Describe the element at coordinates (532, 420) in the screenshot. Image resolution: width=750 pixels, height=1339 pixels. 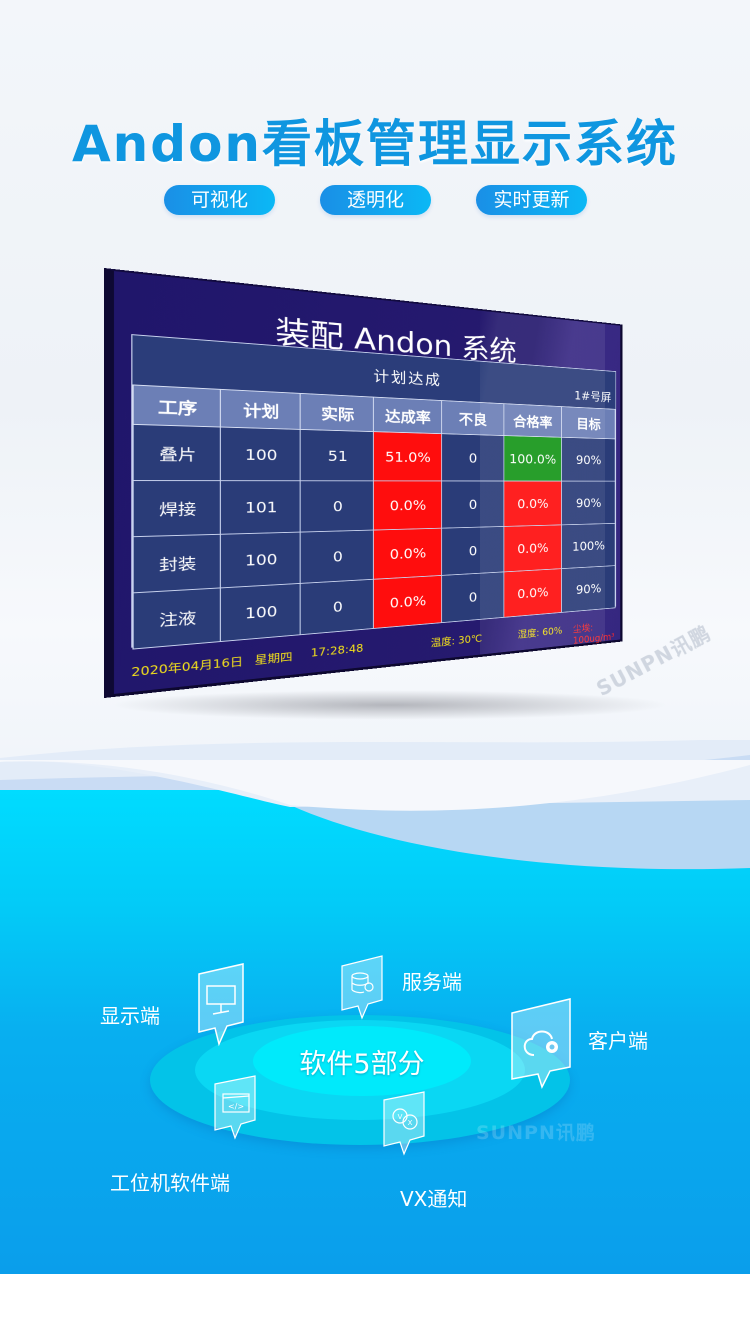
I see `col-pass-rate: 合格率` at that location.